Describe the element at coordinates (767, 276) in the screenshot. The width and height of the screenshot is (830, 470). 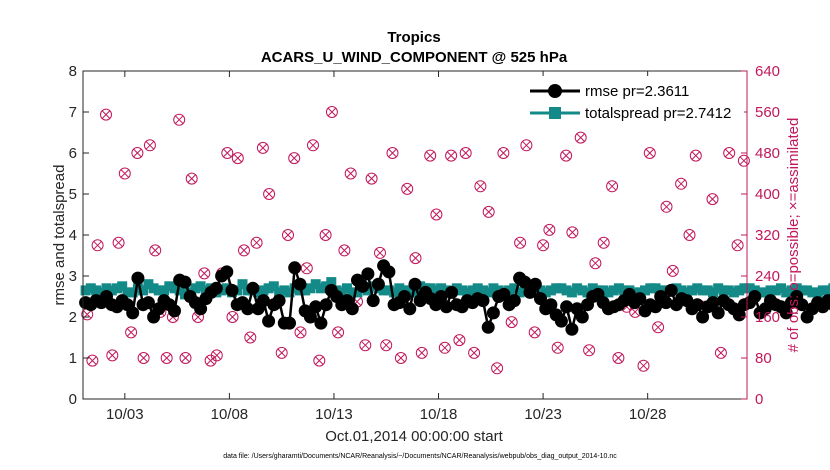
I see `y-right-tick-label: 240` at that location.